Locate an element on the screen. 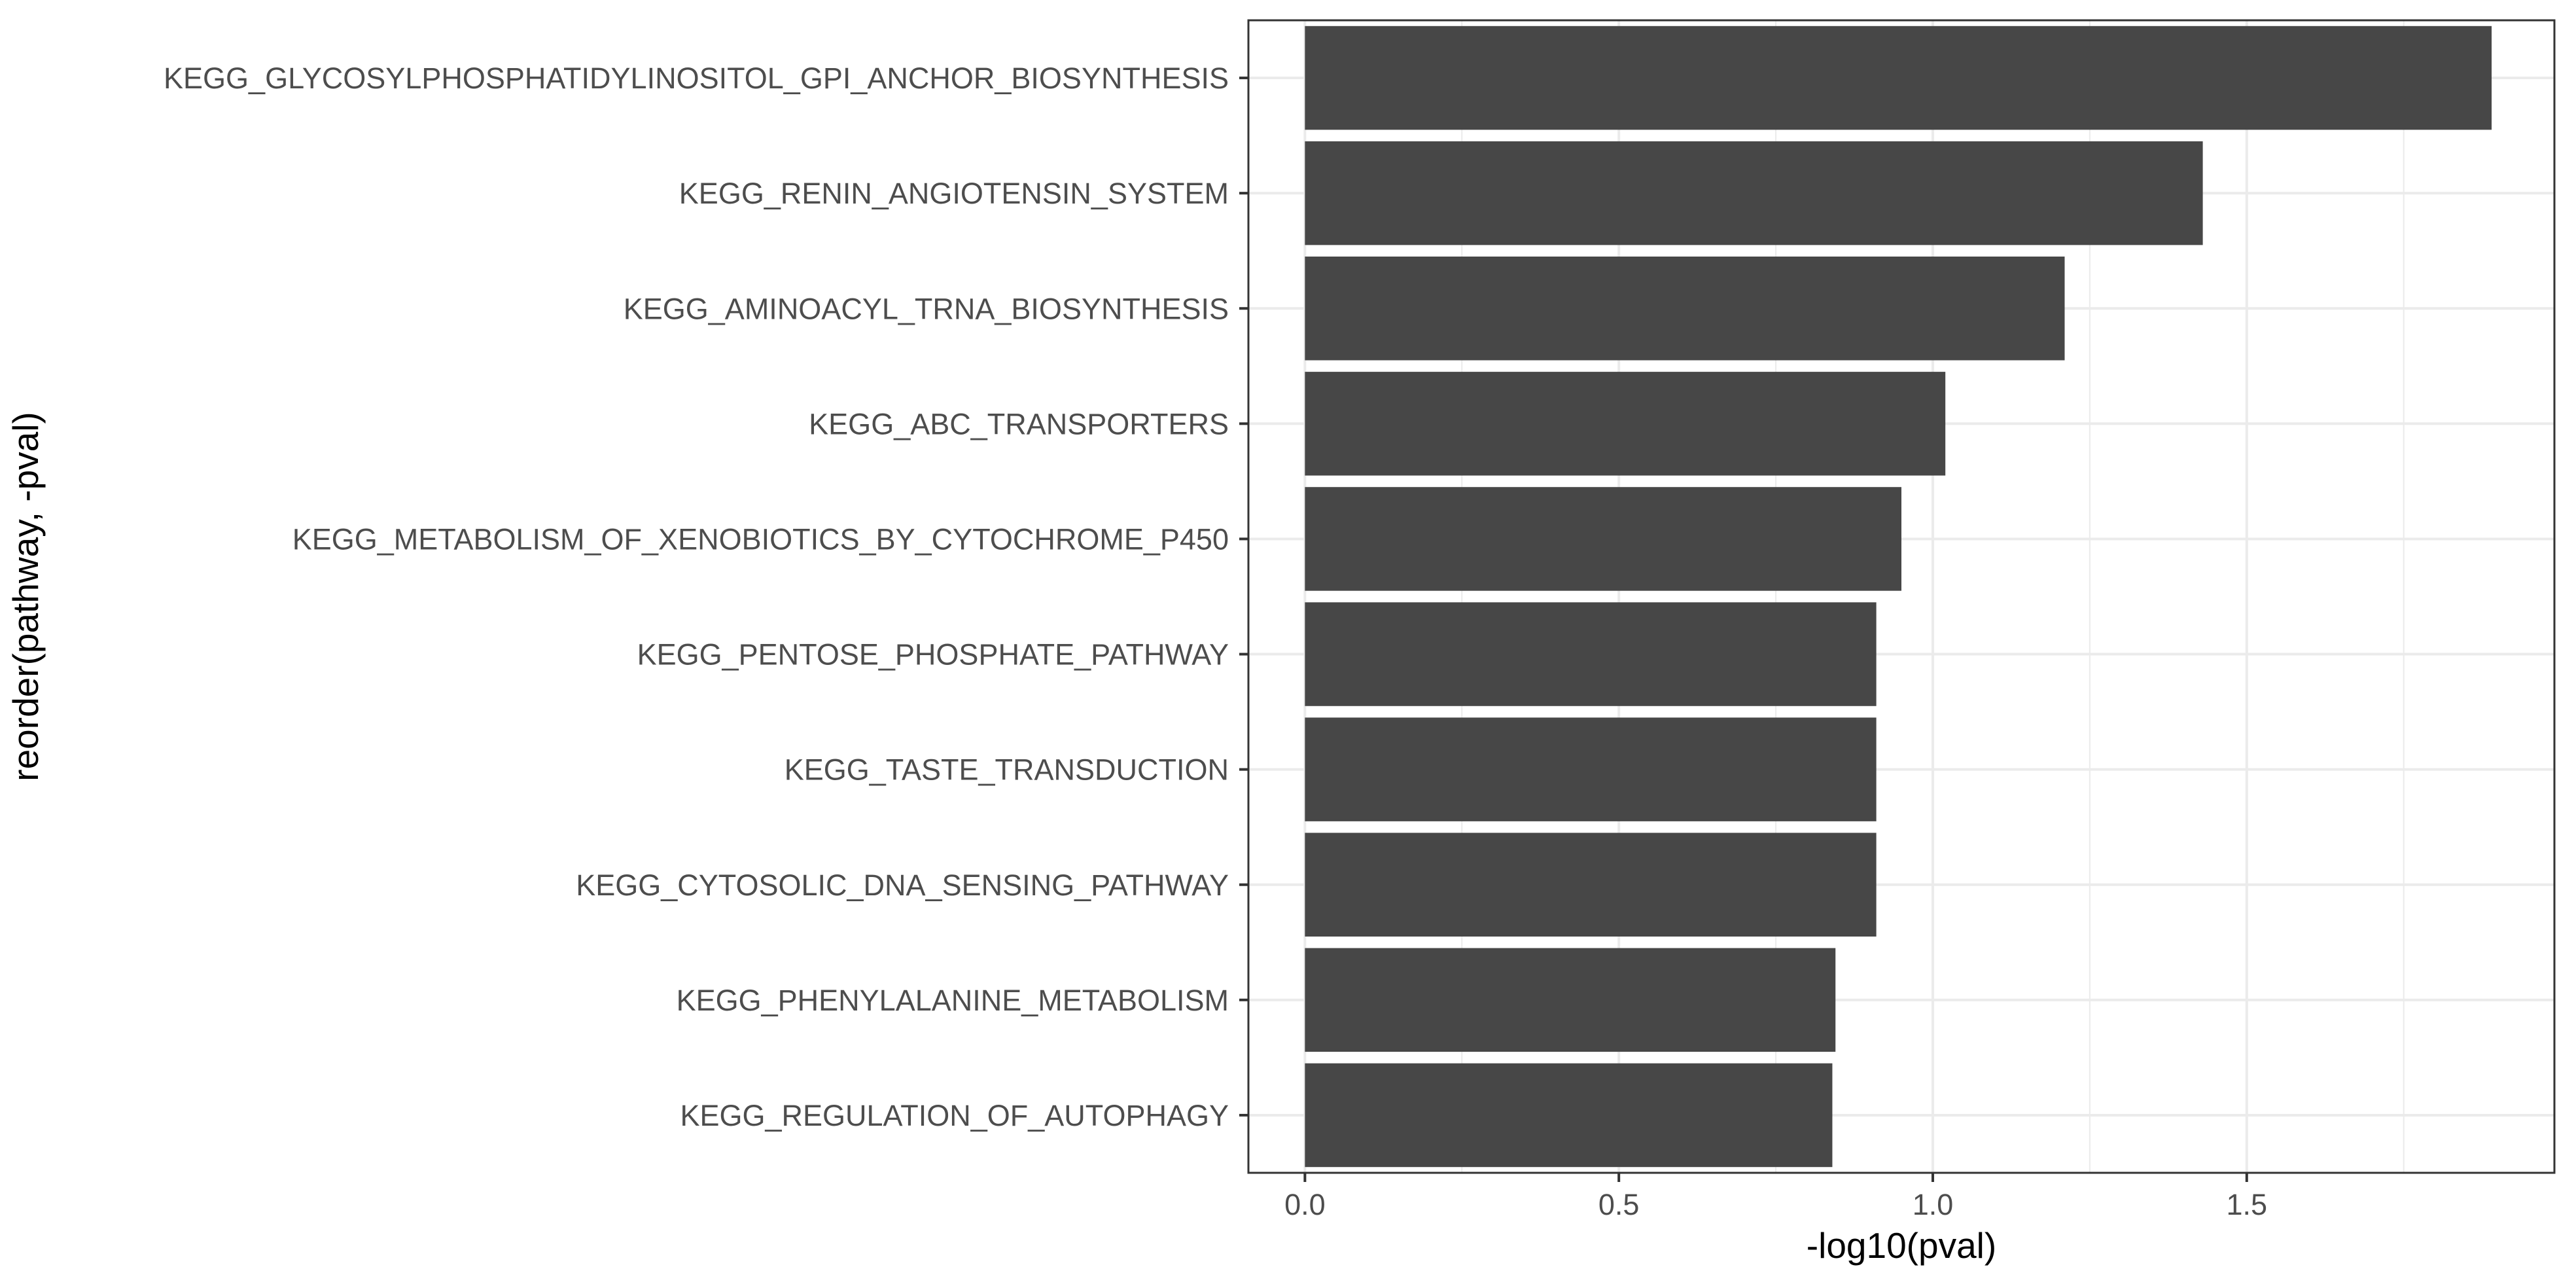 The width and height of the screenshot is (2576, 1288). y-tick-label: KEGG_RENIN_ANGIOTENSIN_SYSTEM is located at coordinates (954, 193).